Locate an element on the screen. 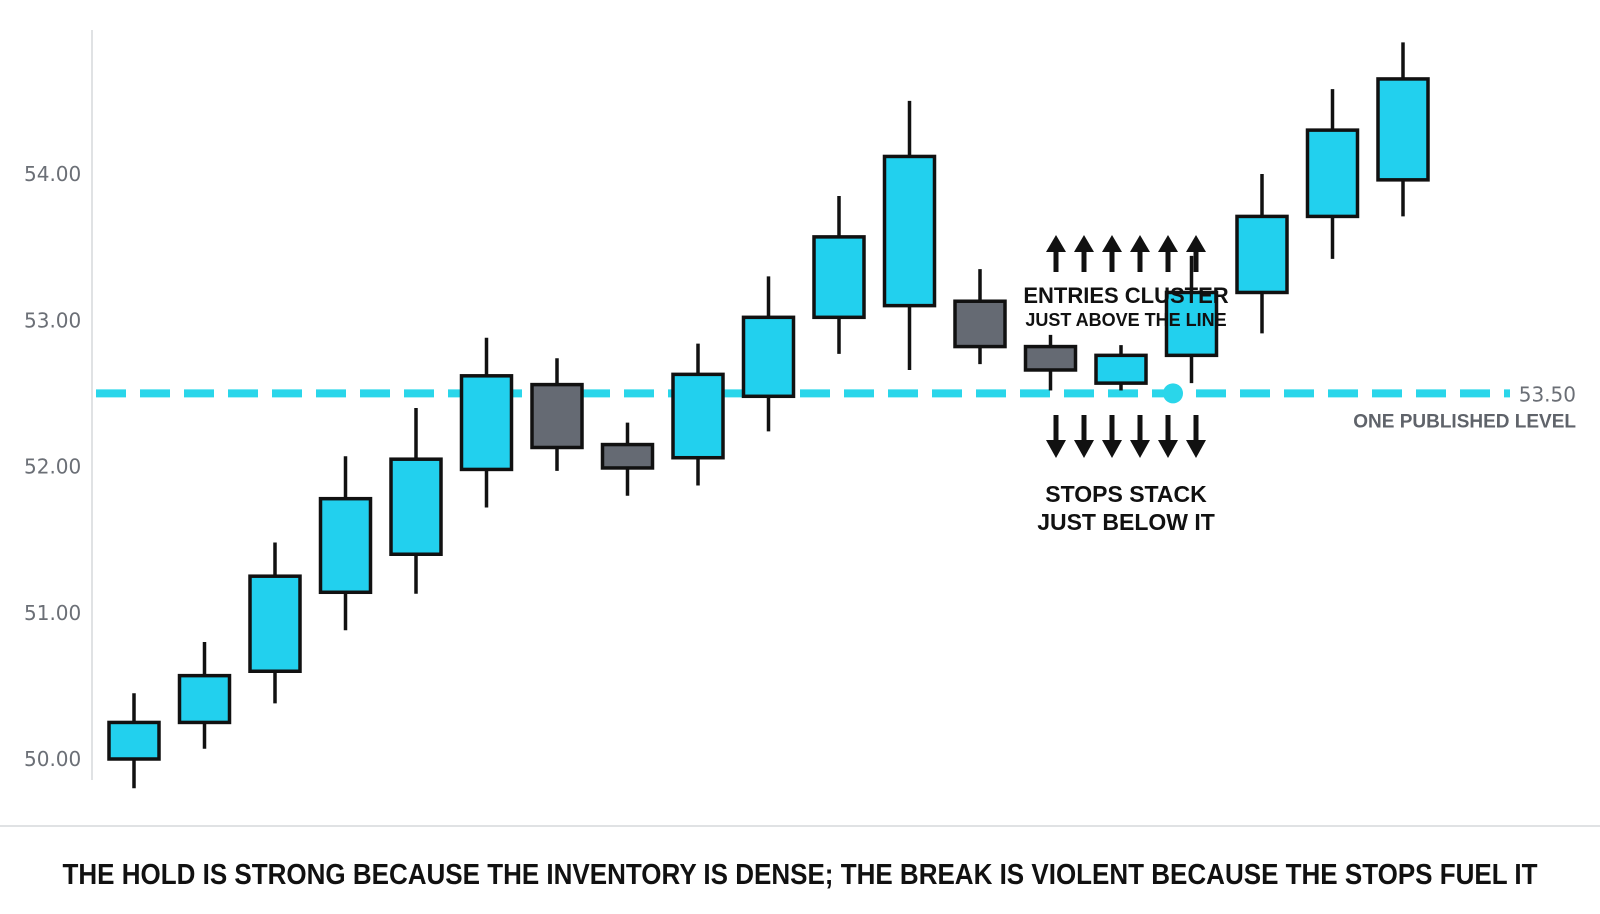 This screenshot has width=1600, height=914. stops-annotation-line2: JUST BELOW IT is located at coordinates (1126, 522).